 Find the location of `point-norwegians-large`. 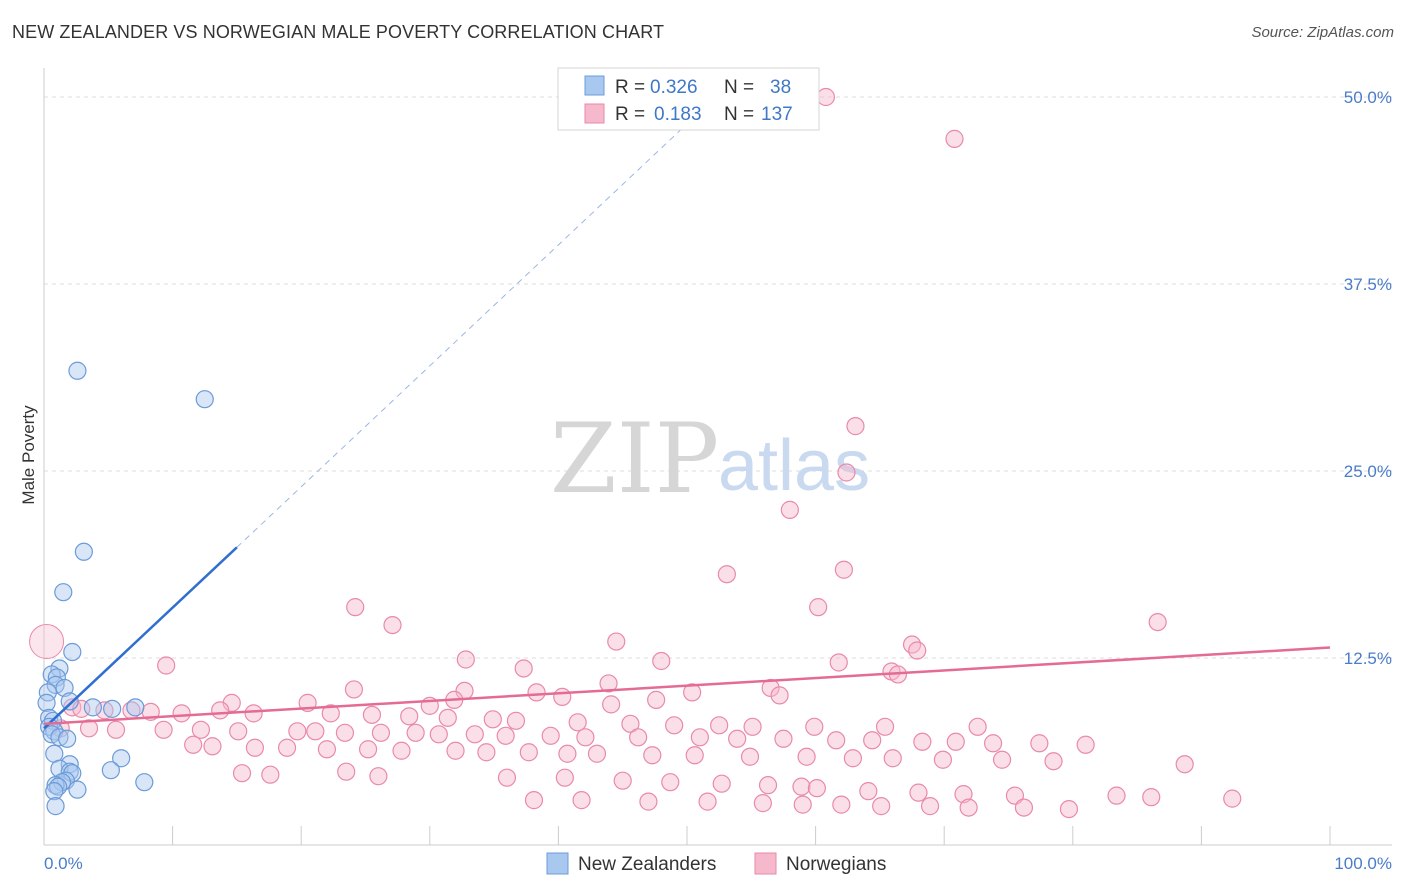

point-norwegians-large is located at coordinates (47, 642).